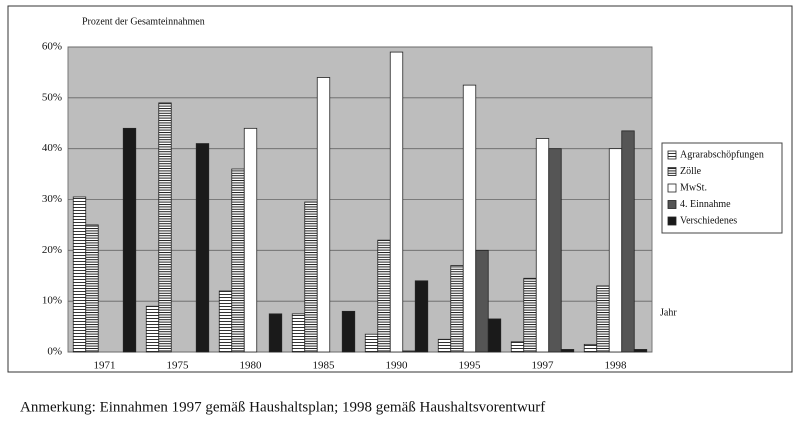 The image size is (800, 438). Describe the element at coordinates (693, 187) in the screenshot. I see `legend-label: MwSt.` at that location.